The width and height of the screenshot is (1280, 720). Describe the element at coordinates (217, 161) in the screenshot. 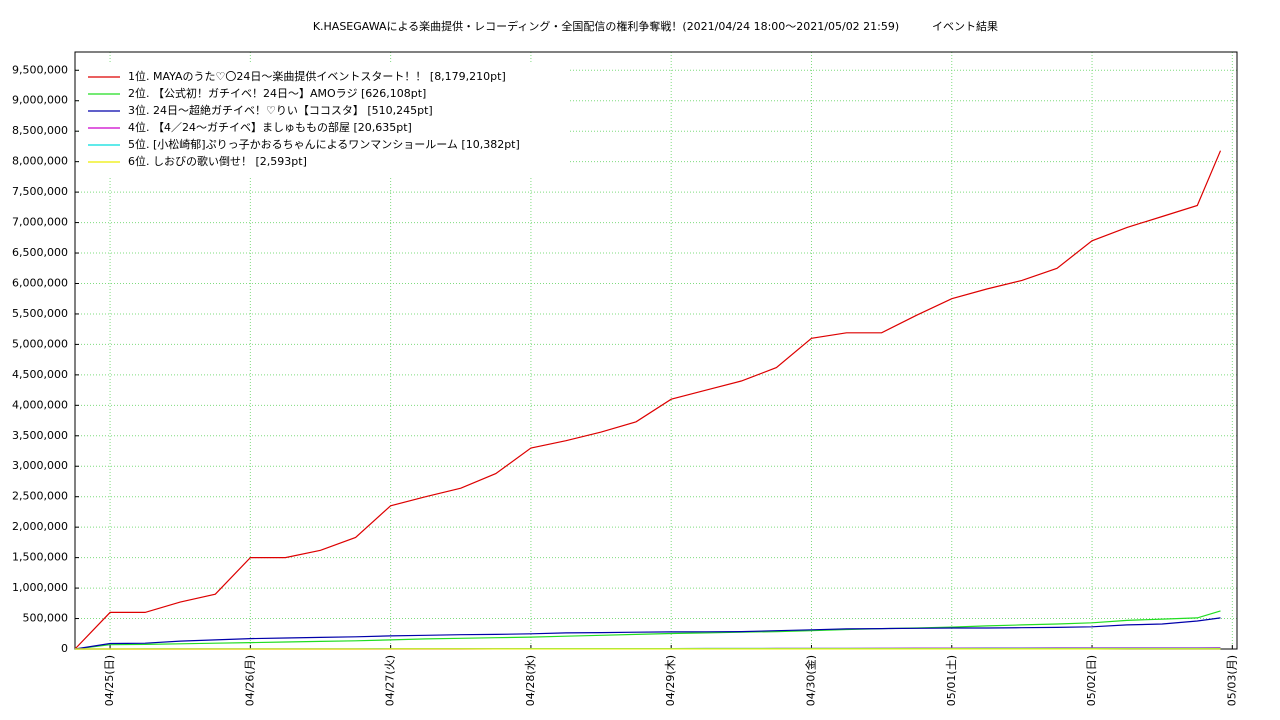

I see `legend-label: 6位. しおびの歌い倒せ！ [2,593pt]` at that location.